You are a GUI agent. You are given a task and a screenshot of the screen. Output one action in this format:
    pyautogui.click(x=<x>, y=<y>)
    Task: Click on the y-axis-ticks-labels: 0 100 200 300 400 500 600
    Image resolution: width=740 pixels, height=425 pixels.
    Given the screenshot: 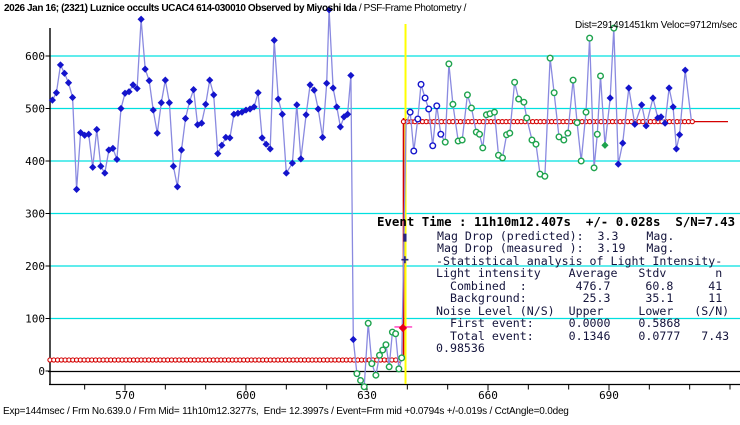 What is the action you would take?
    pyautogui.click(x=37, y=214)
    